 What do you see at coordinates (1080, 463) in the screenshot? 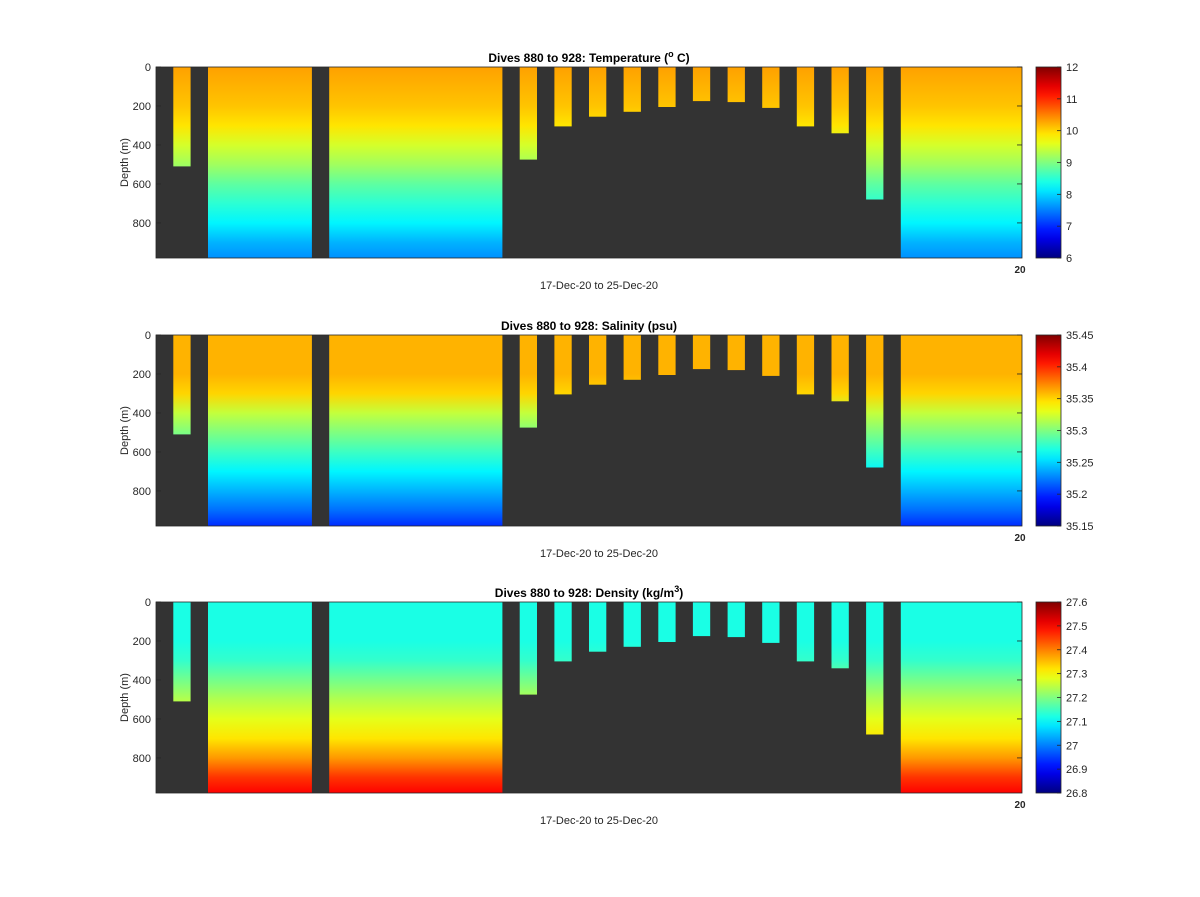
I see `colorbar-tick-label: 35.25` at bounding box center [1080, 463].